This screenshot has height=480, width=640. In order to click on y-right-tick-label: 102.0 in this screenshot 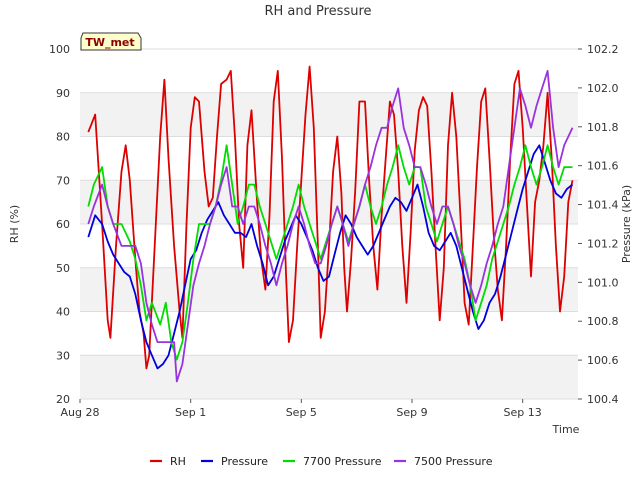, I will do `click(603, 88)`.